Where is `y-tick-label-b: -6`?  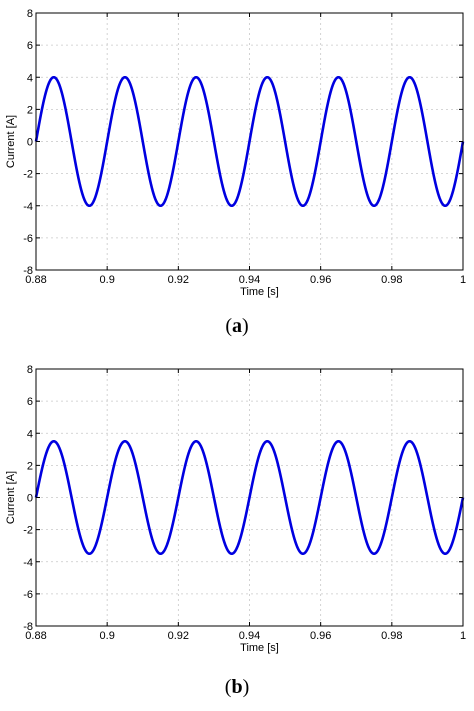 y-tick-label-b: -6 is located at coordinates (28, 595).